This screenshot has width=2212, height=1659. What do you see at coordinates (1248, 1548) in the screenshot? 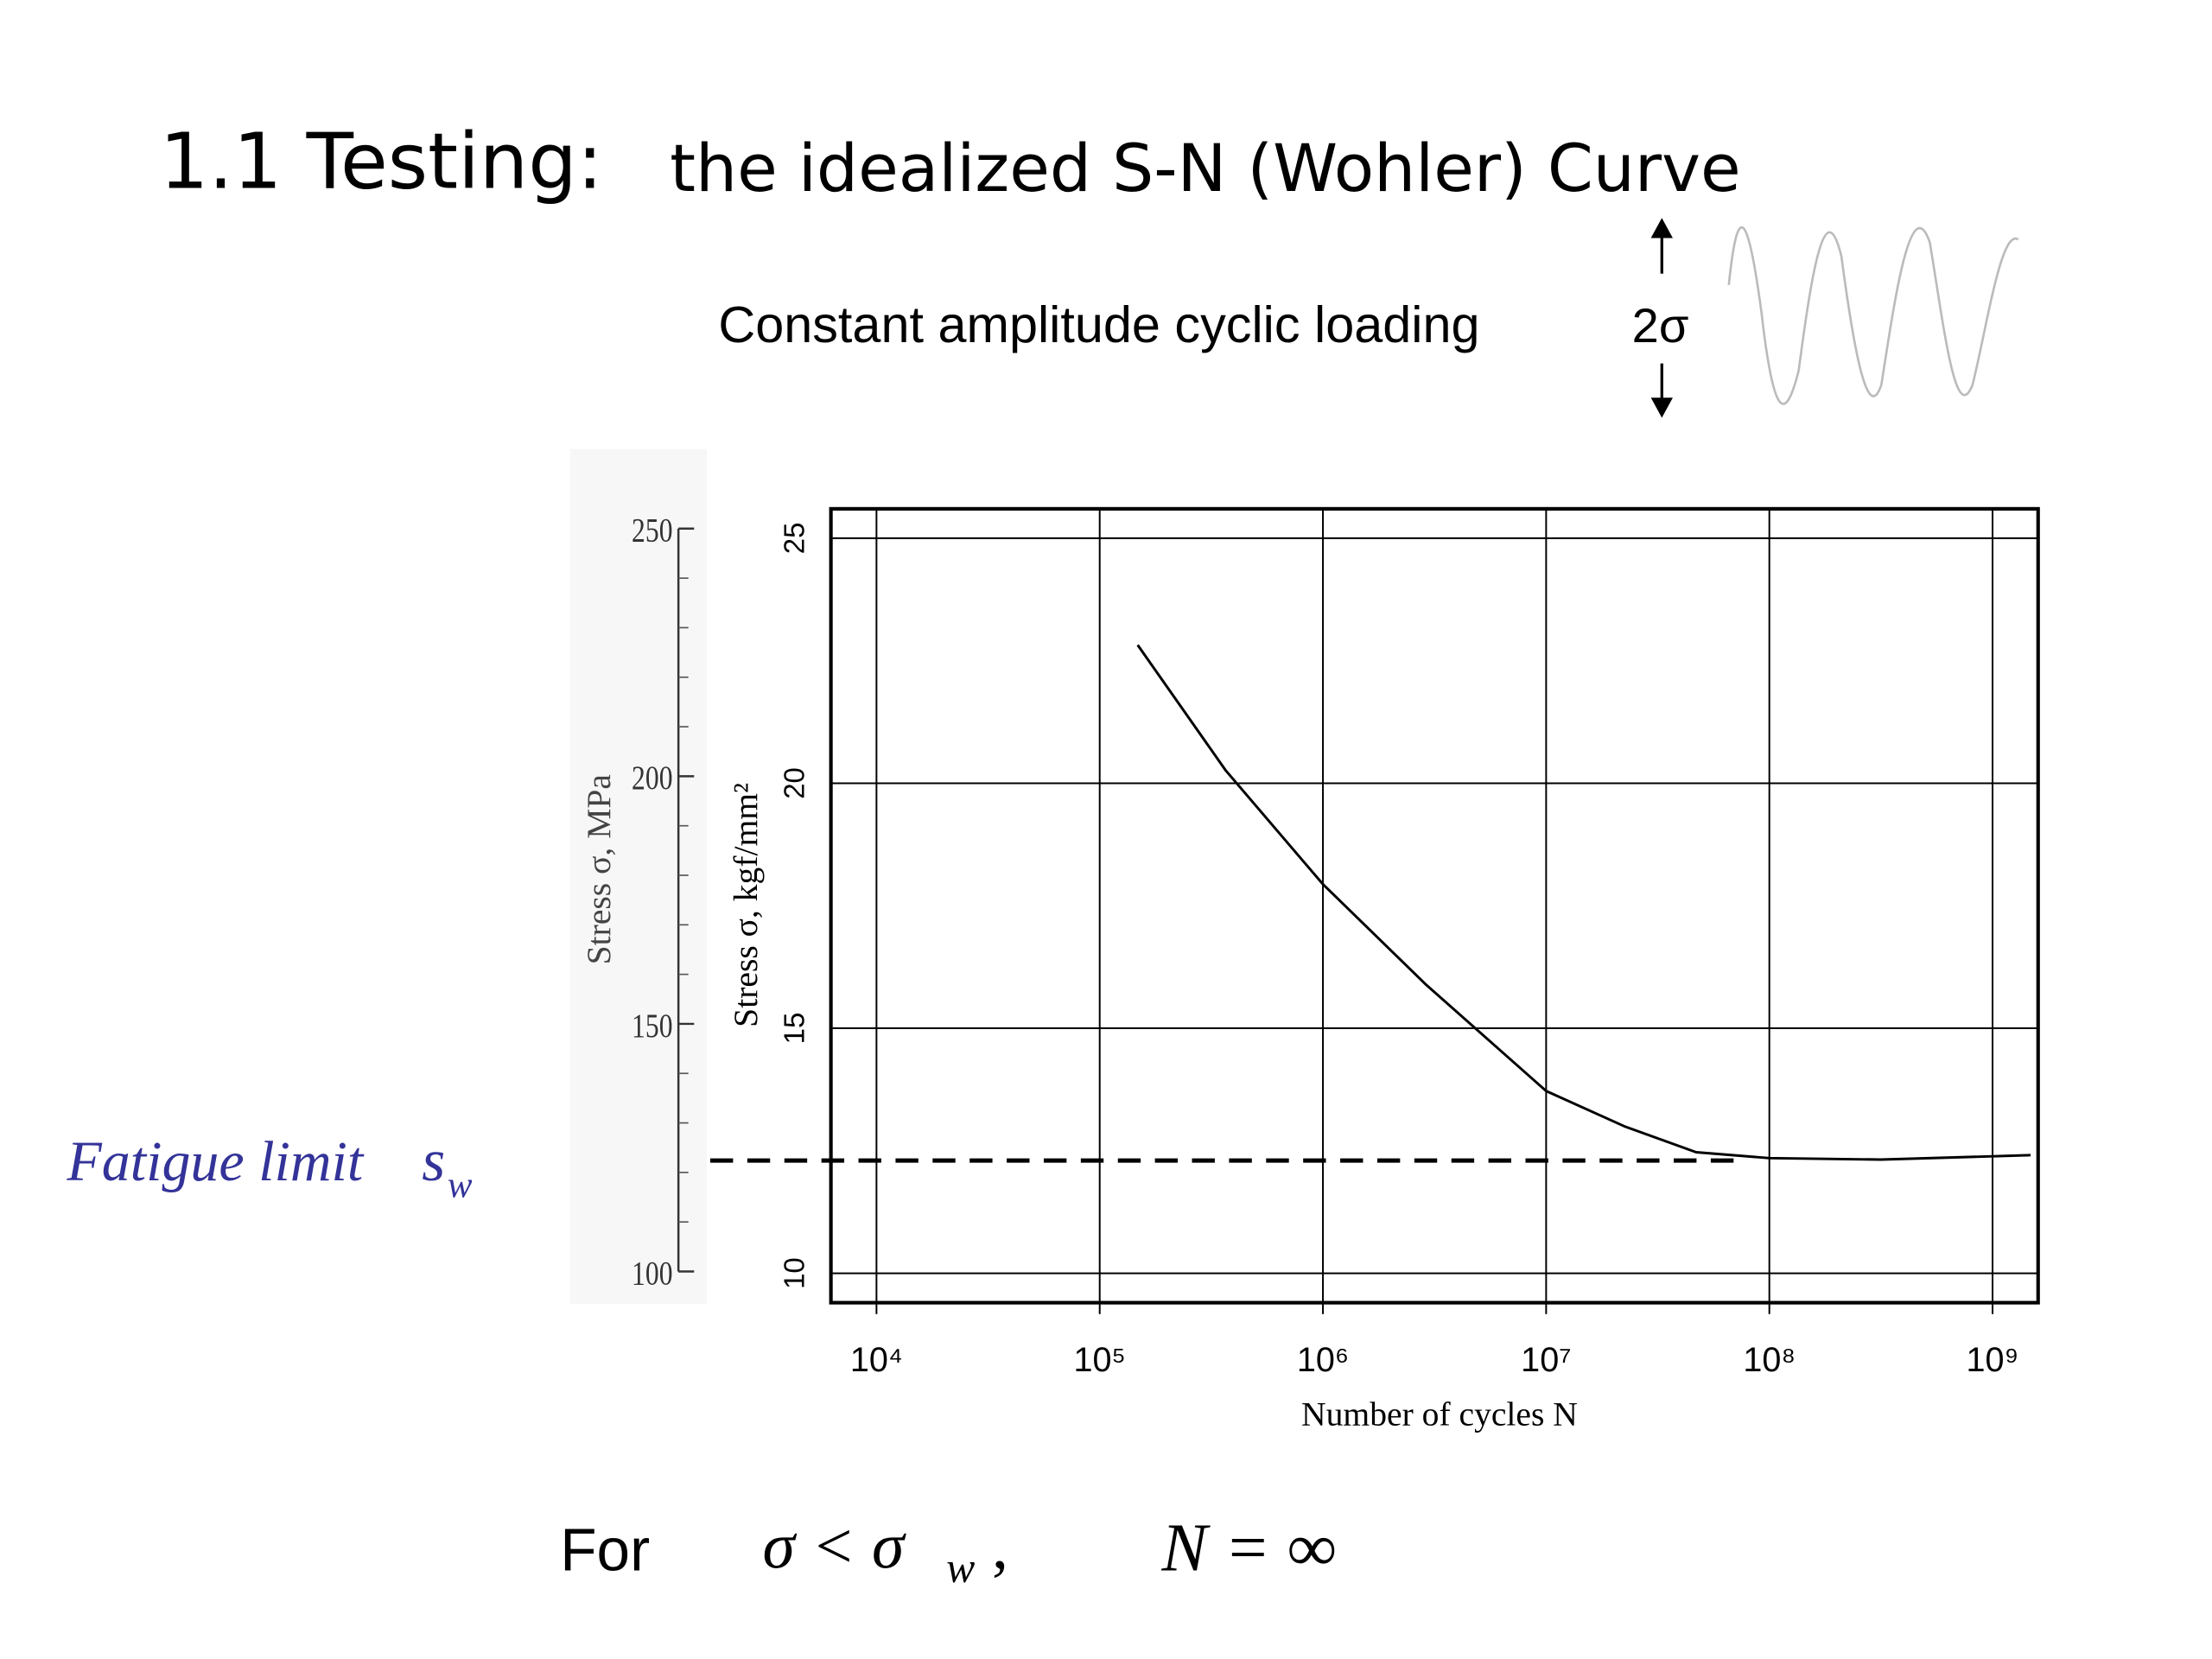
I see `condition-rhs: N = ∞` at bounding box center [1248, 1548].